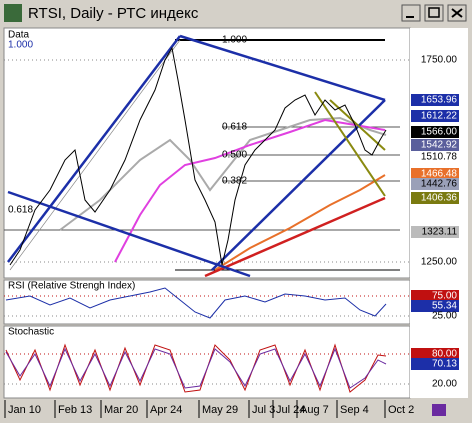 Image resolution: width=472 pixels, height=423 pixels. I want to click on x-axis, so click(236, 410).